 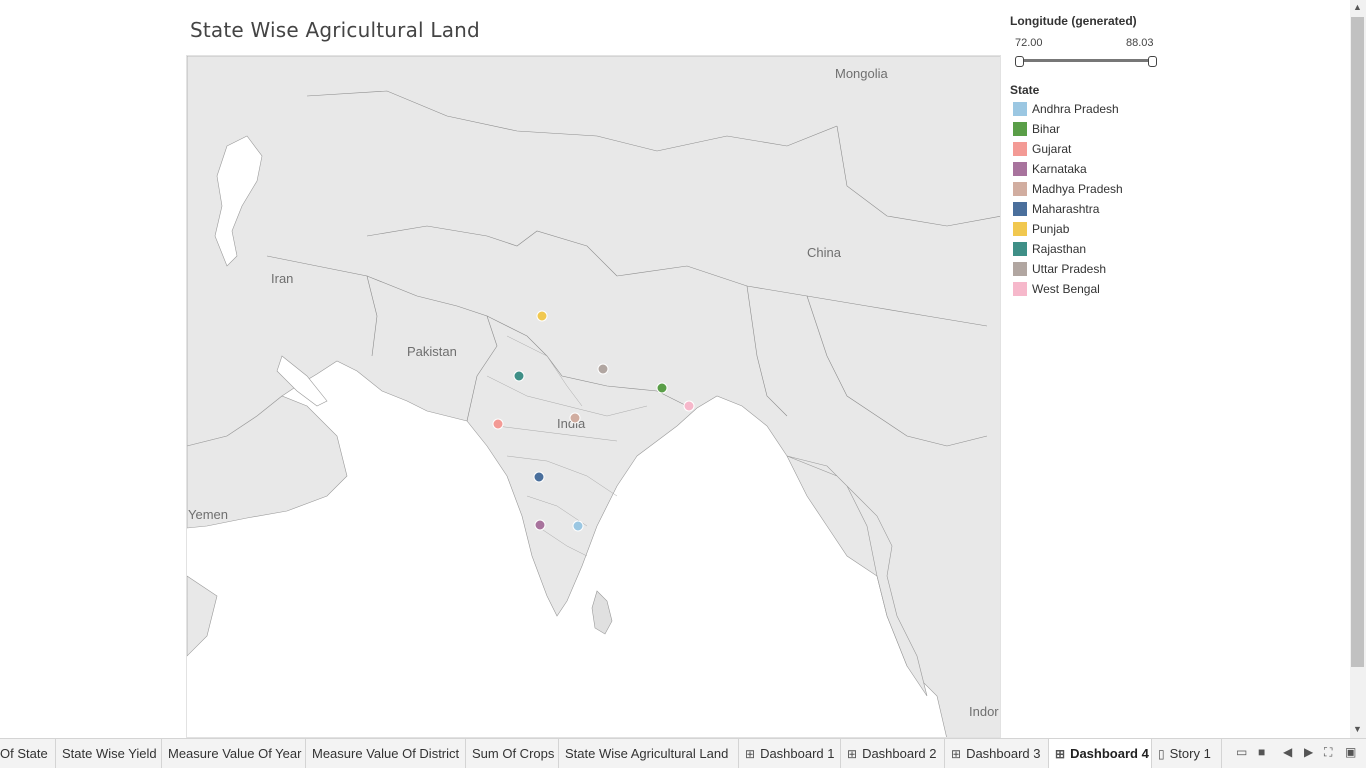 What do you see at coordinates (1059, 249) in the screenshot?
I see `legend-label: Rajasthan` at bounding box center [1059, 249].